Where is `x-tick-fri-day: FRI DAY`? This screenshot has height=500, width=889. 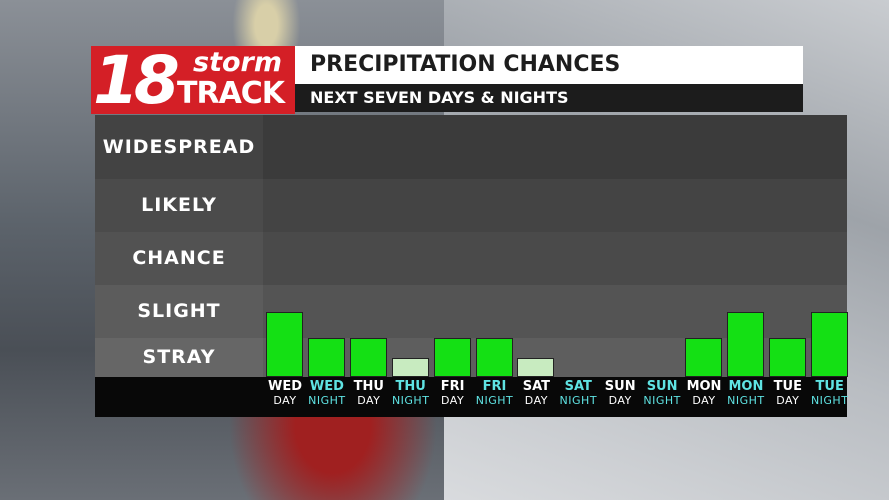 x-tick-fri-day: FRI DAY is located at coordinates (453, 393).